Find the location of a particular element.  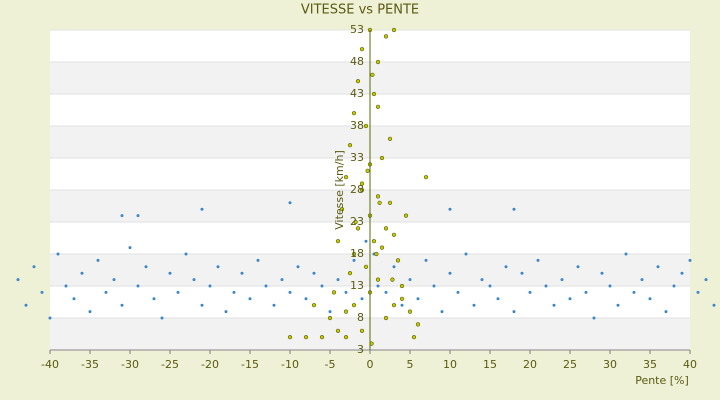

x-axis-label: Pente [%] is located at coordinates (662, 380).